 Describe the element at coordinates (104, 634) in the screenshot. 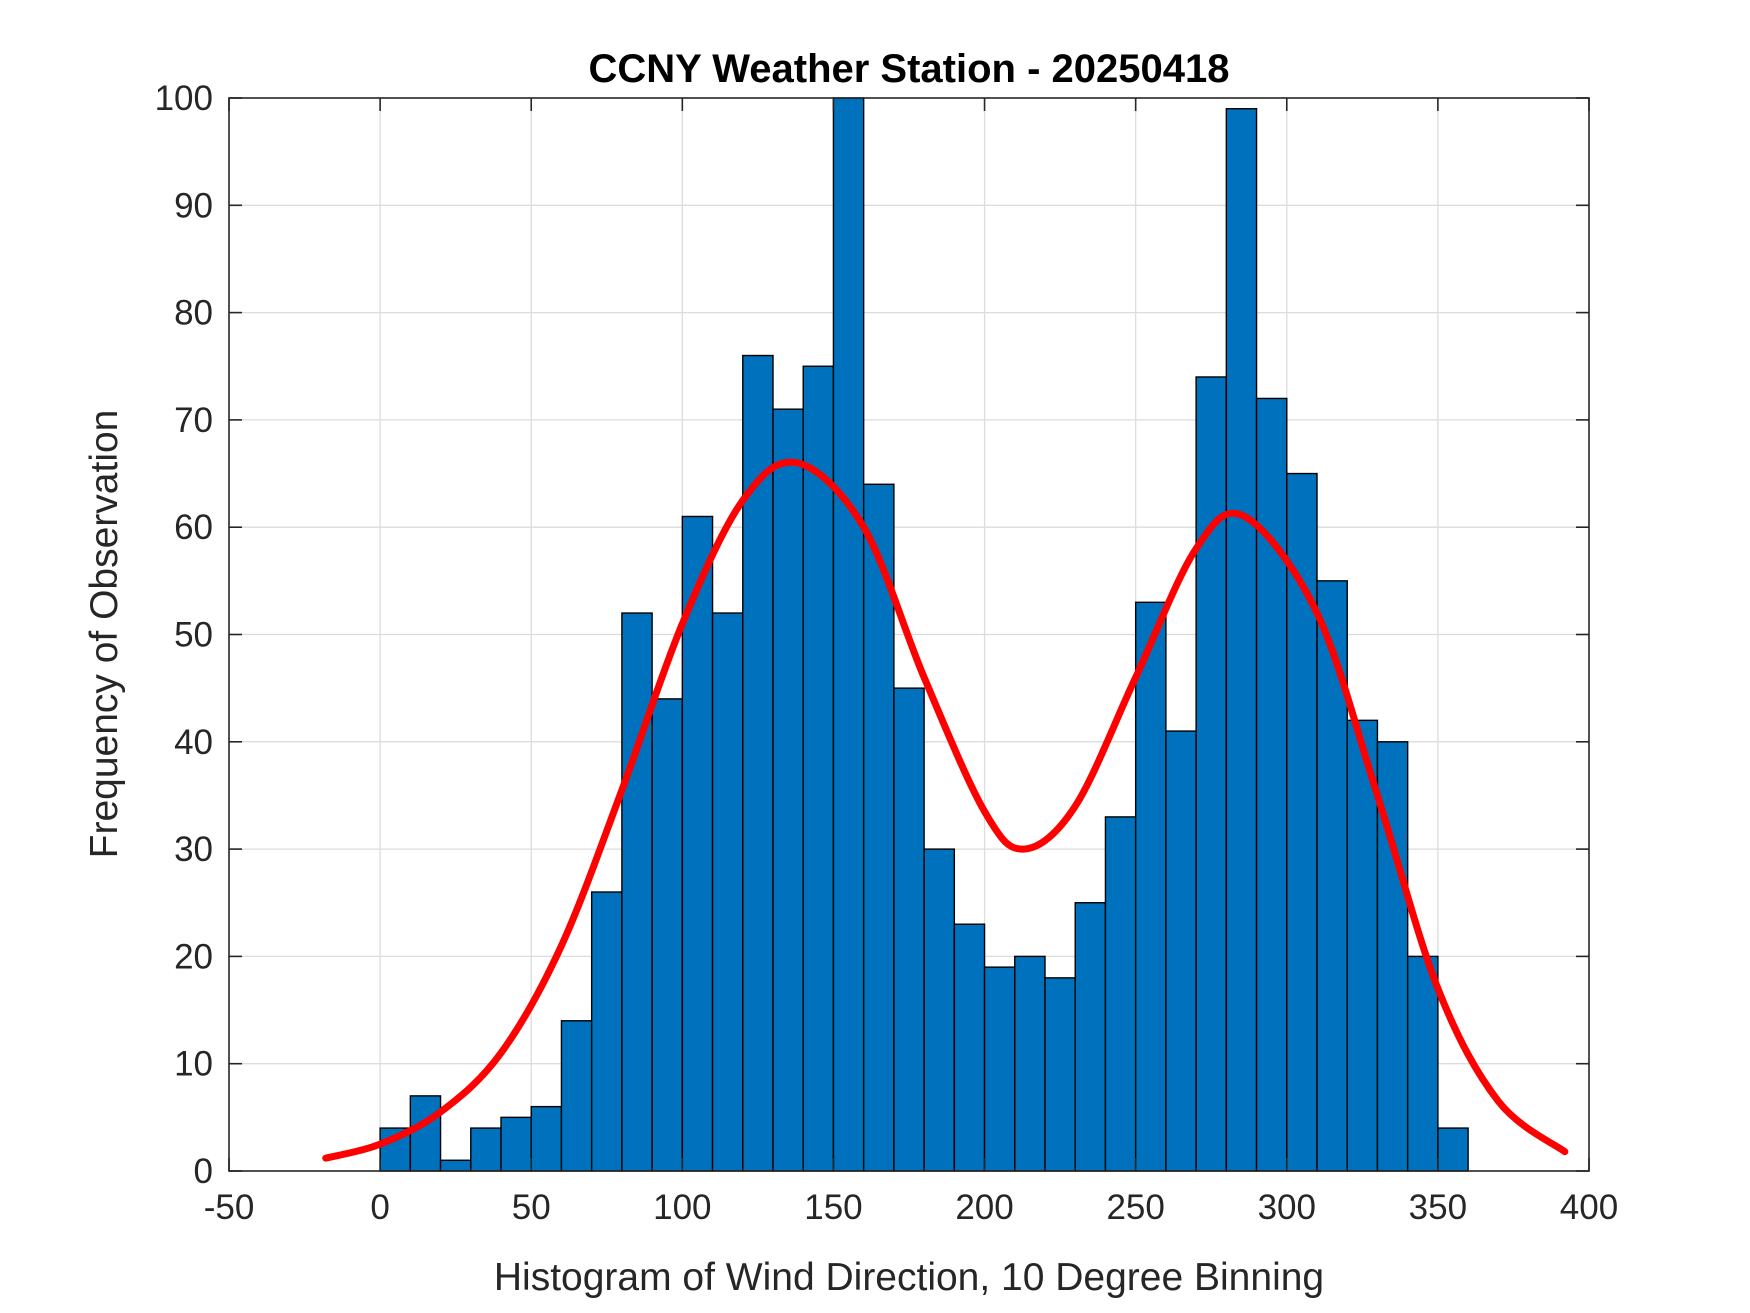

I see `y-axis-label: Frequency of Observation` at that location.